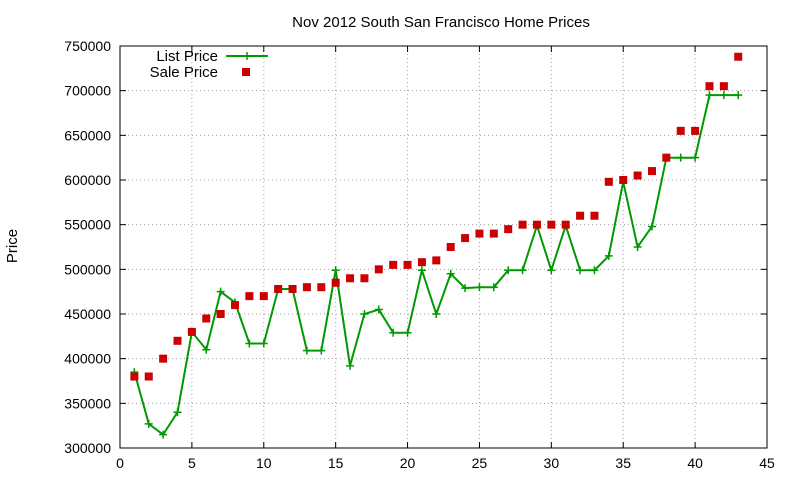 This screenshot has width=800, height=480. What do you see at coordinates (480, 463) in the screenshot?
I see `x-tick-label: 25` at bounding box center [480, 463].